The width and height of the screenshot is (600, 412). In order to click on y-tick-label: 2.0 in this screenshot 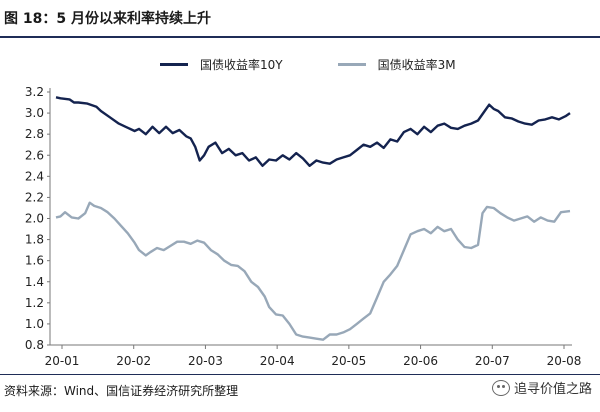, I will do `click(34, 219)`.